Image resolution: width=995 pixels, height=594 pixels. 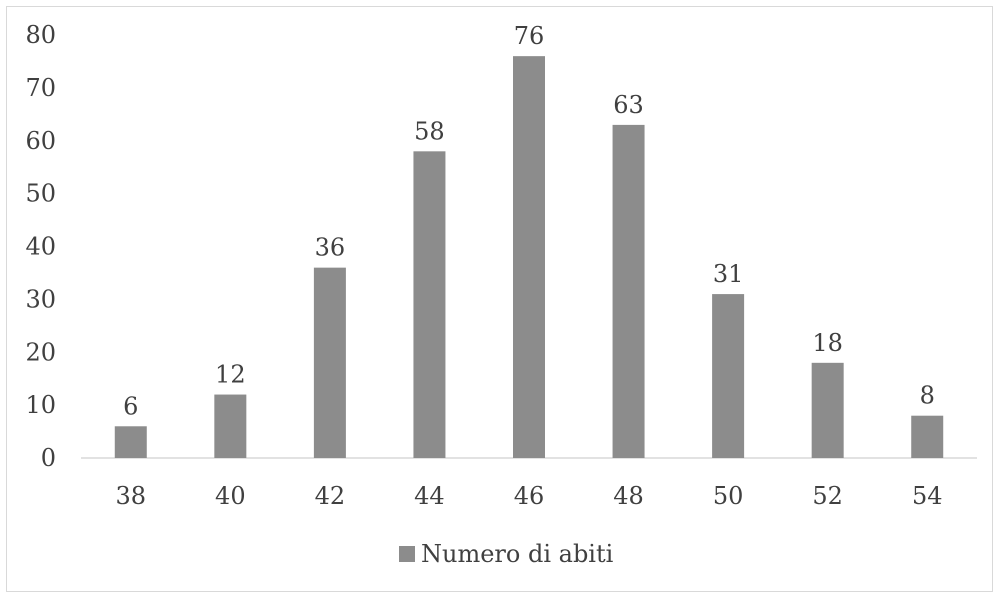 I want to click on x-tick-label-52: 52, so click(x=827, y=496).